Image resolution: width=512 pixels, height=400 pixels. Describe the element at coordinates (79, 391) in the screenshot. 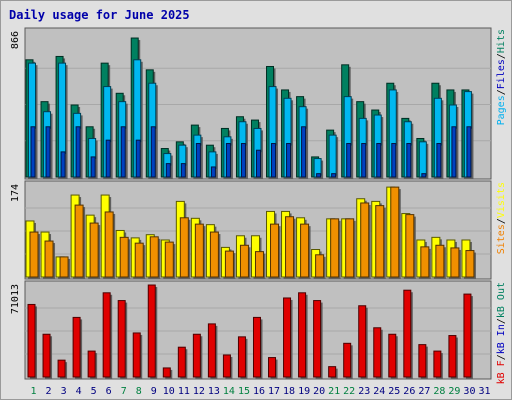

I see `x-tick-label-4: 4` at that location.